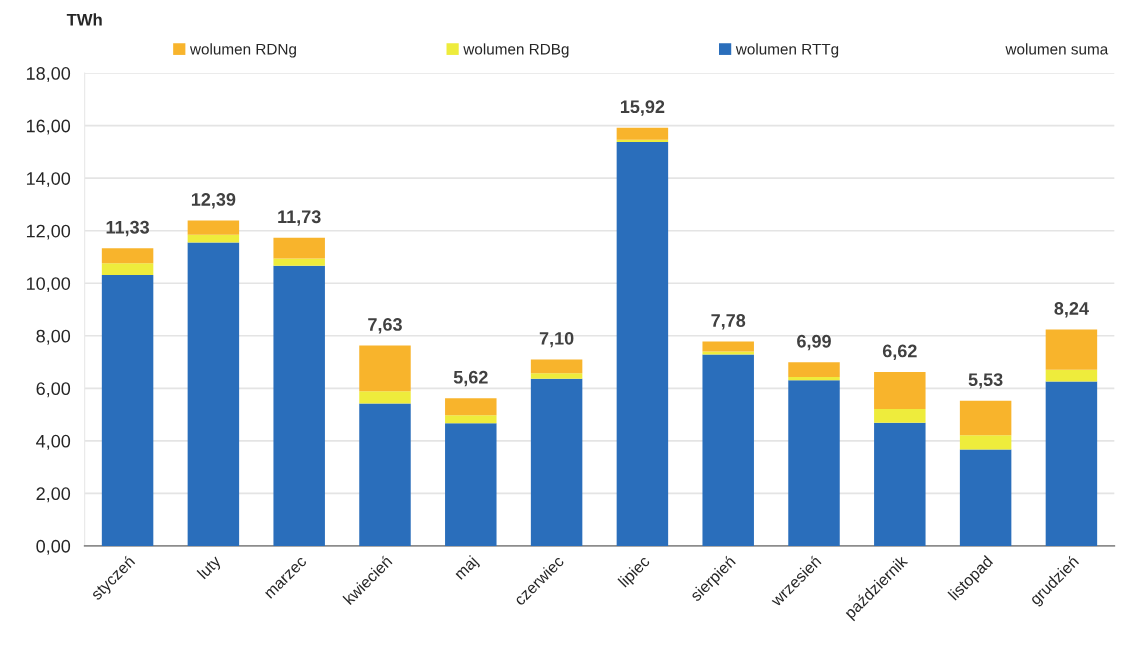 The image size is (1129, 653). I want to click on y-tick-label: 0,00, so click(53, 547).